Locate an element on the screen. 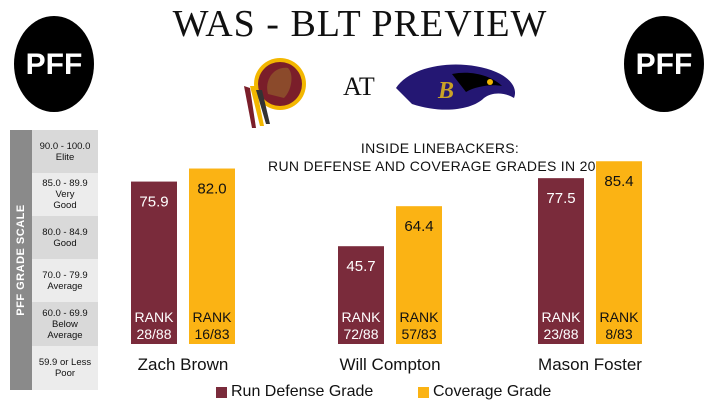 The image size is (720, 405). scale-row-very-good: 85.0 - 89.9 Very Good is located at coordinates (65, 194).